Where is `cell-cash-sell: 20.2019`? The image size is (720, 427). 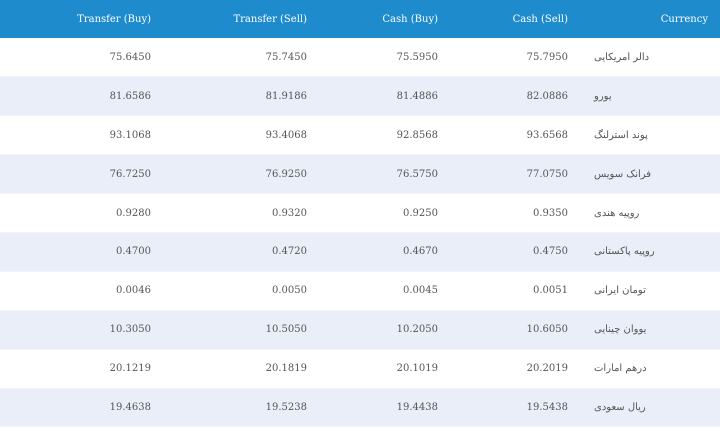 cell-cash-sell: 20.2019 is located at coordinates (529, 369).